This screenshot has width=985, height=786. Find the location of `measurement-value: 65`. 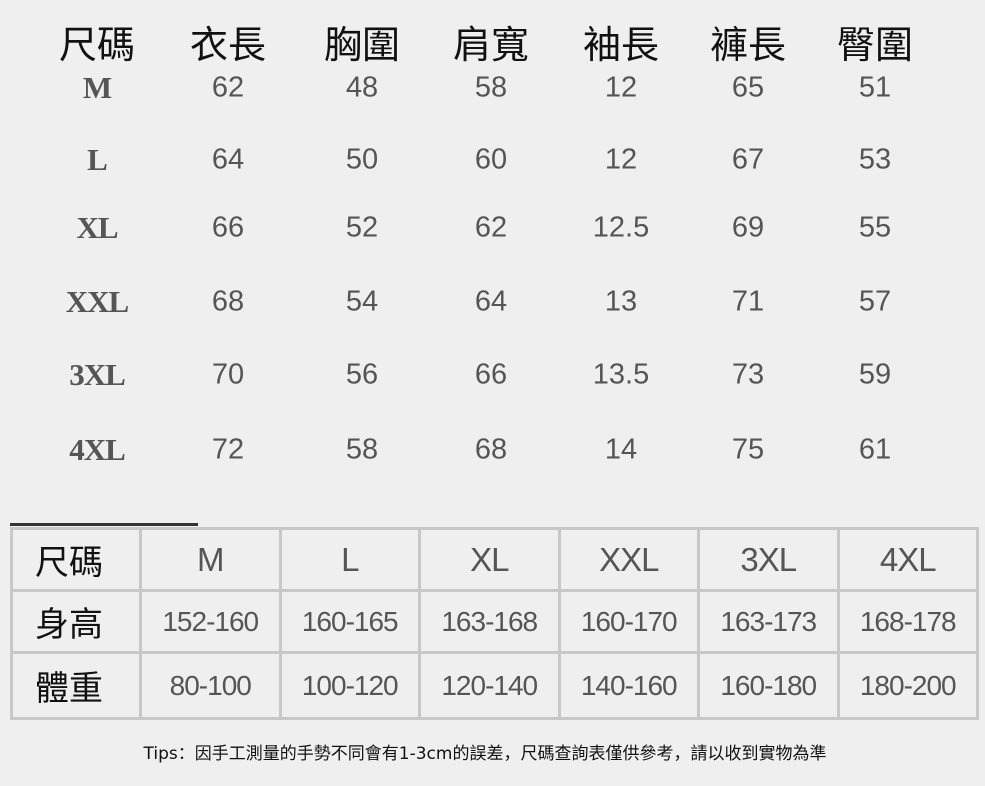

measurement-value: 65 is located at coordinates (748, 87).